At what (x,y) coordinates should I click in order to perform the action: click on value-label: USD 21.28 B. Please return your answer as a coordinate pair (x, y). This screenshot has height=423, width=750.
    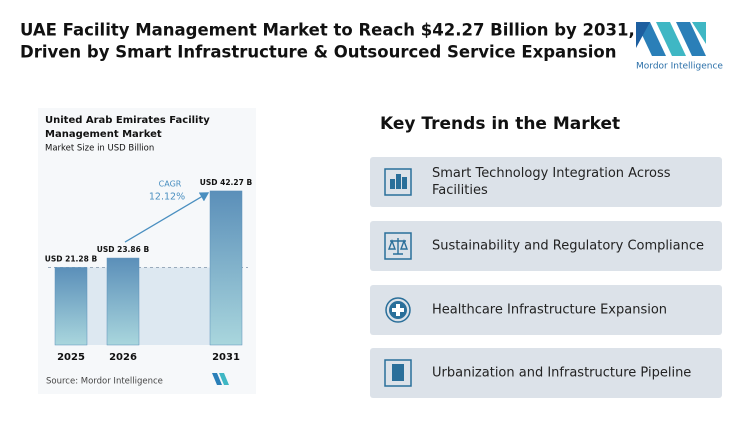
    Looking at the image, I should click on (71, 258).